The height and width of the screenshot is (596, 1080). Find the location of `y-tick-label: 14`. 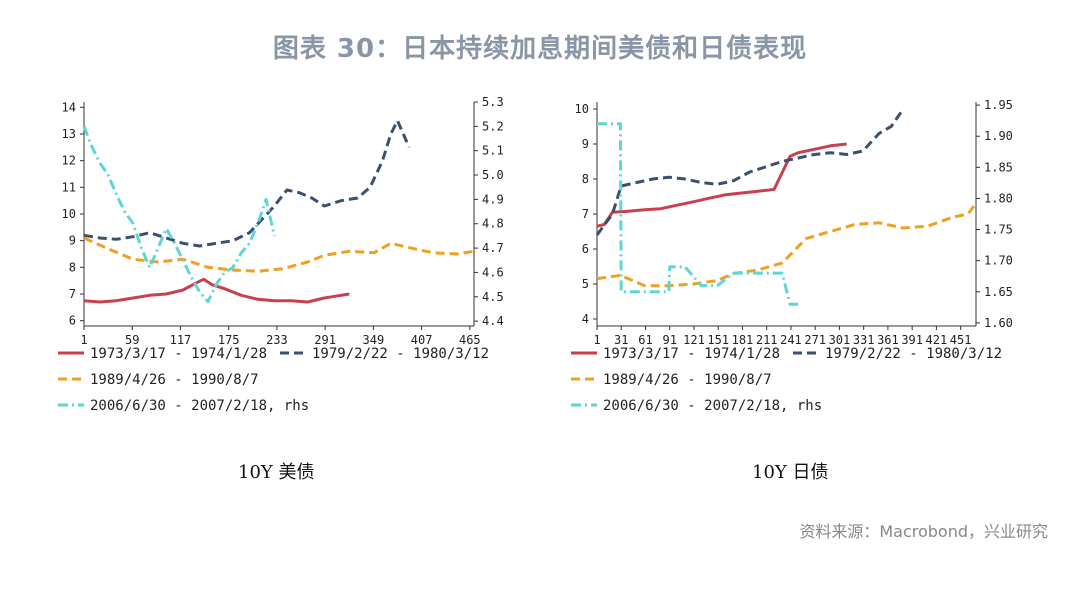

y-tick-label: 14 is located at coordinates (69, 107).